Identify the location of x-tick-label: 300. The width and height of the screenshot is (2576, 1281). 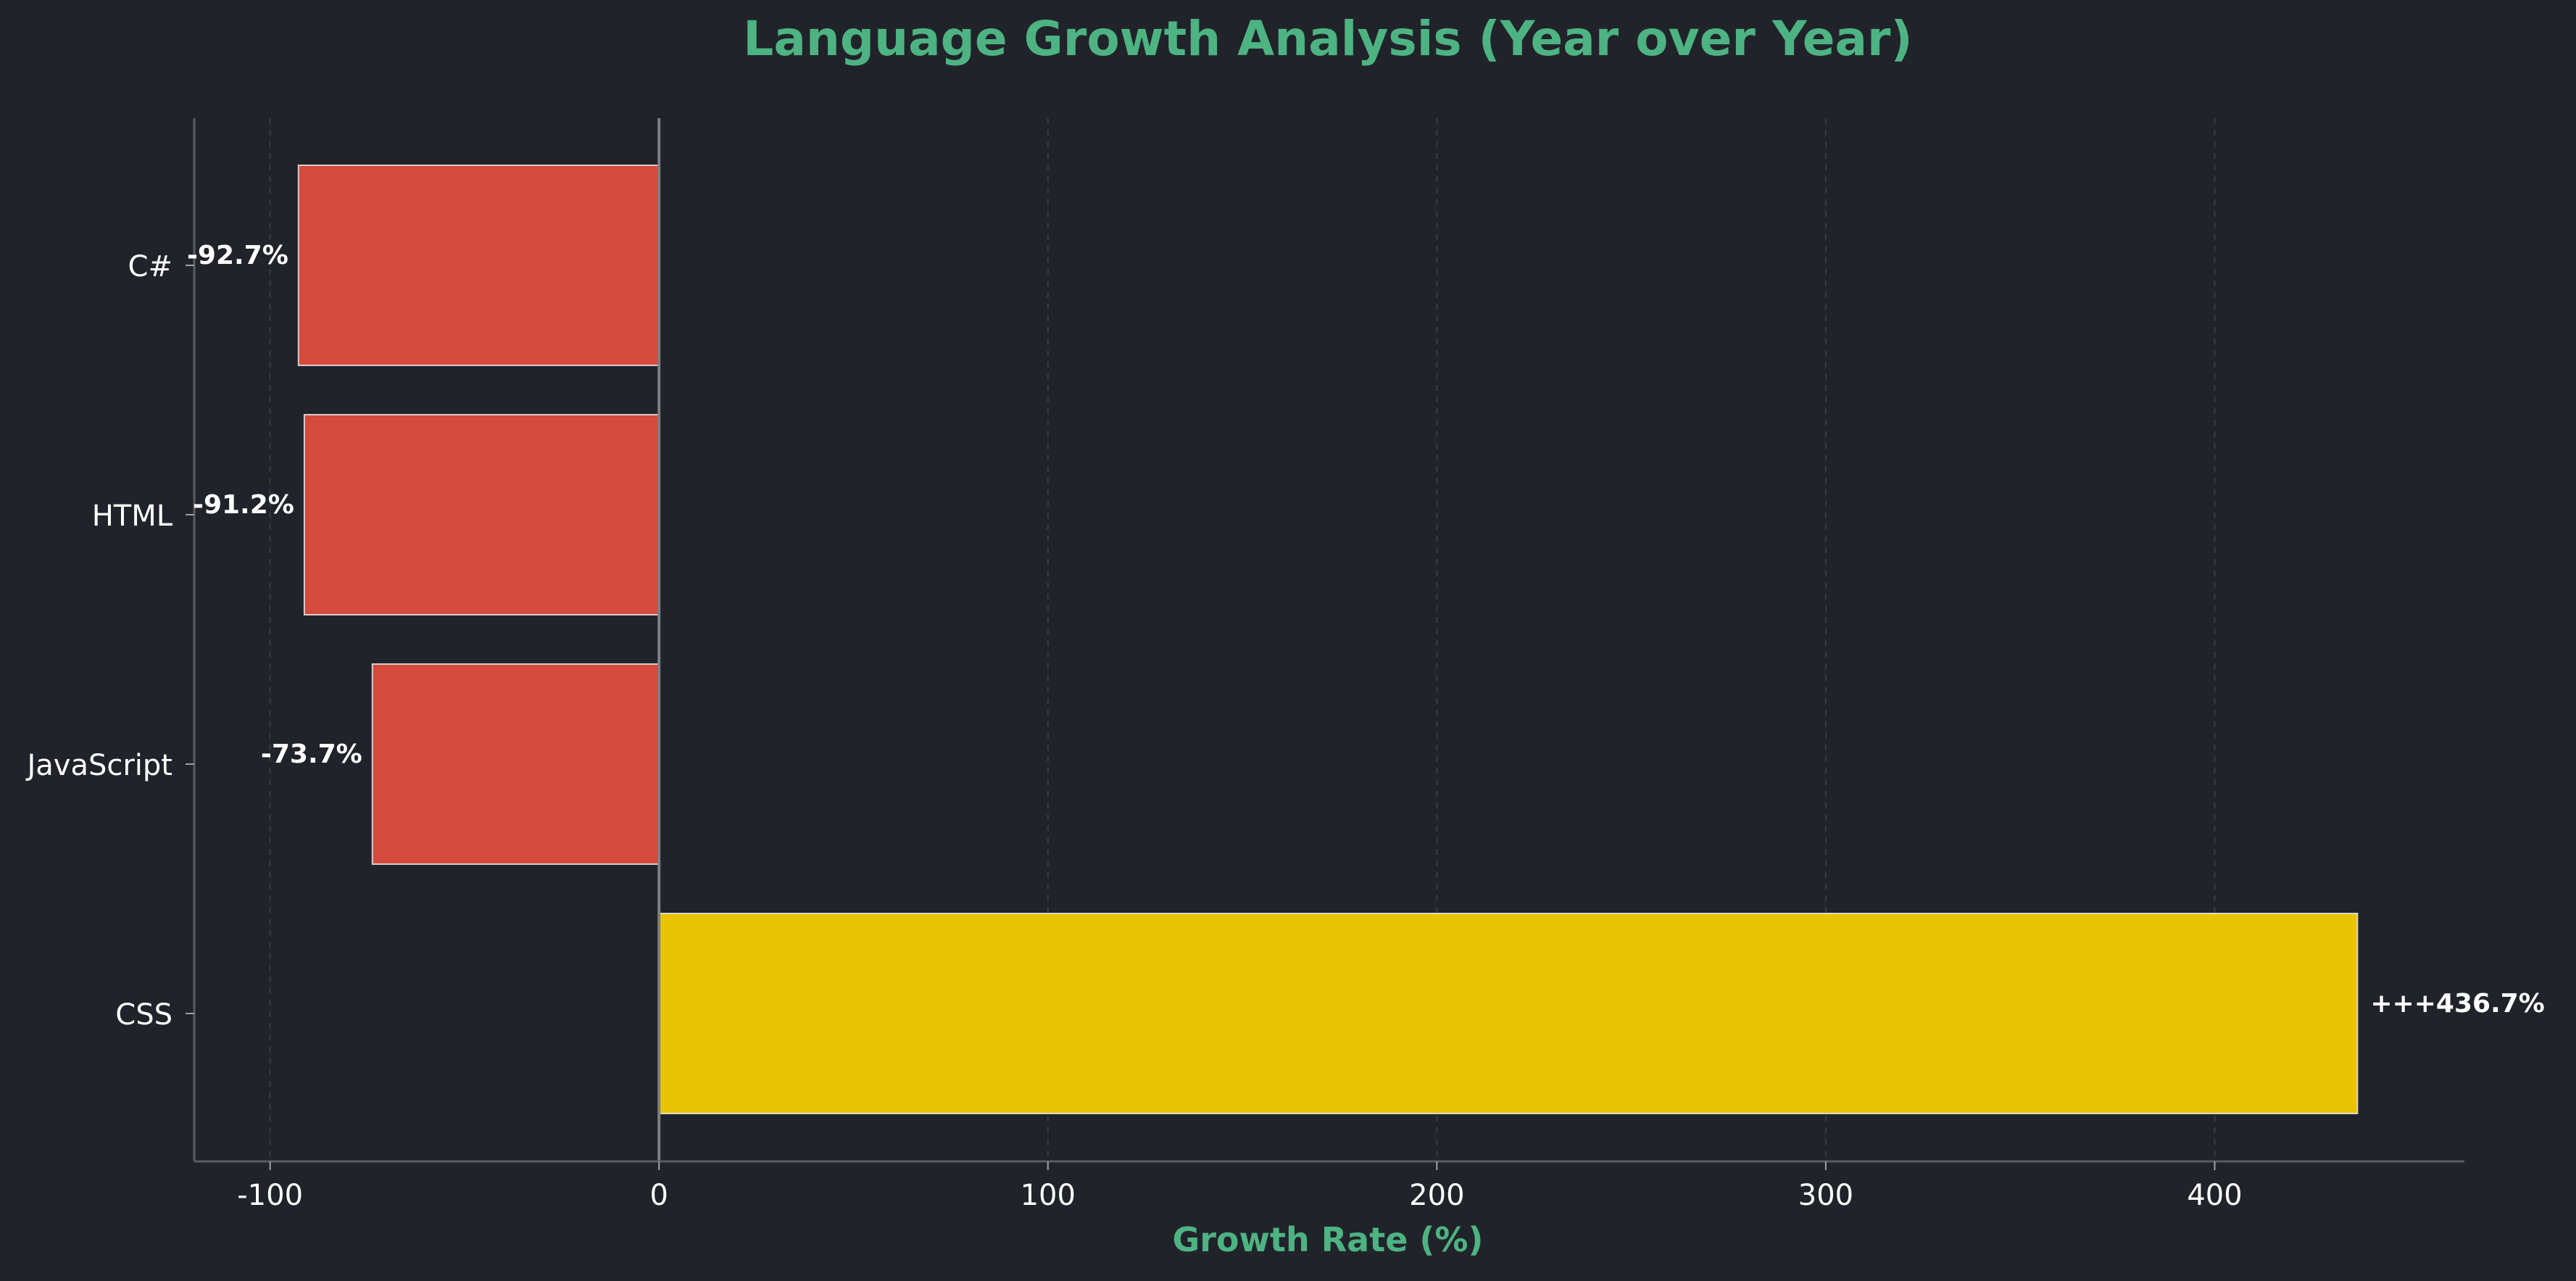
(1825, 1195).